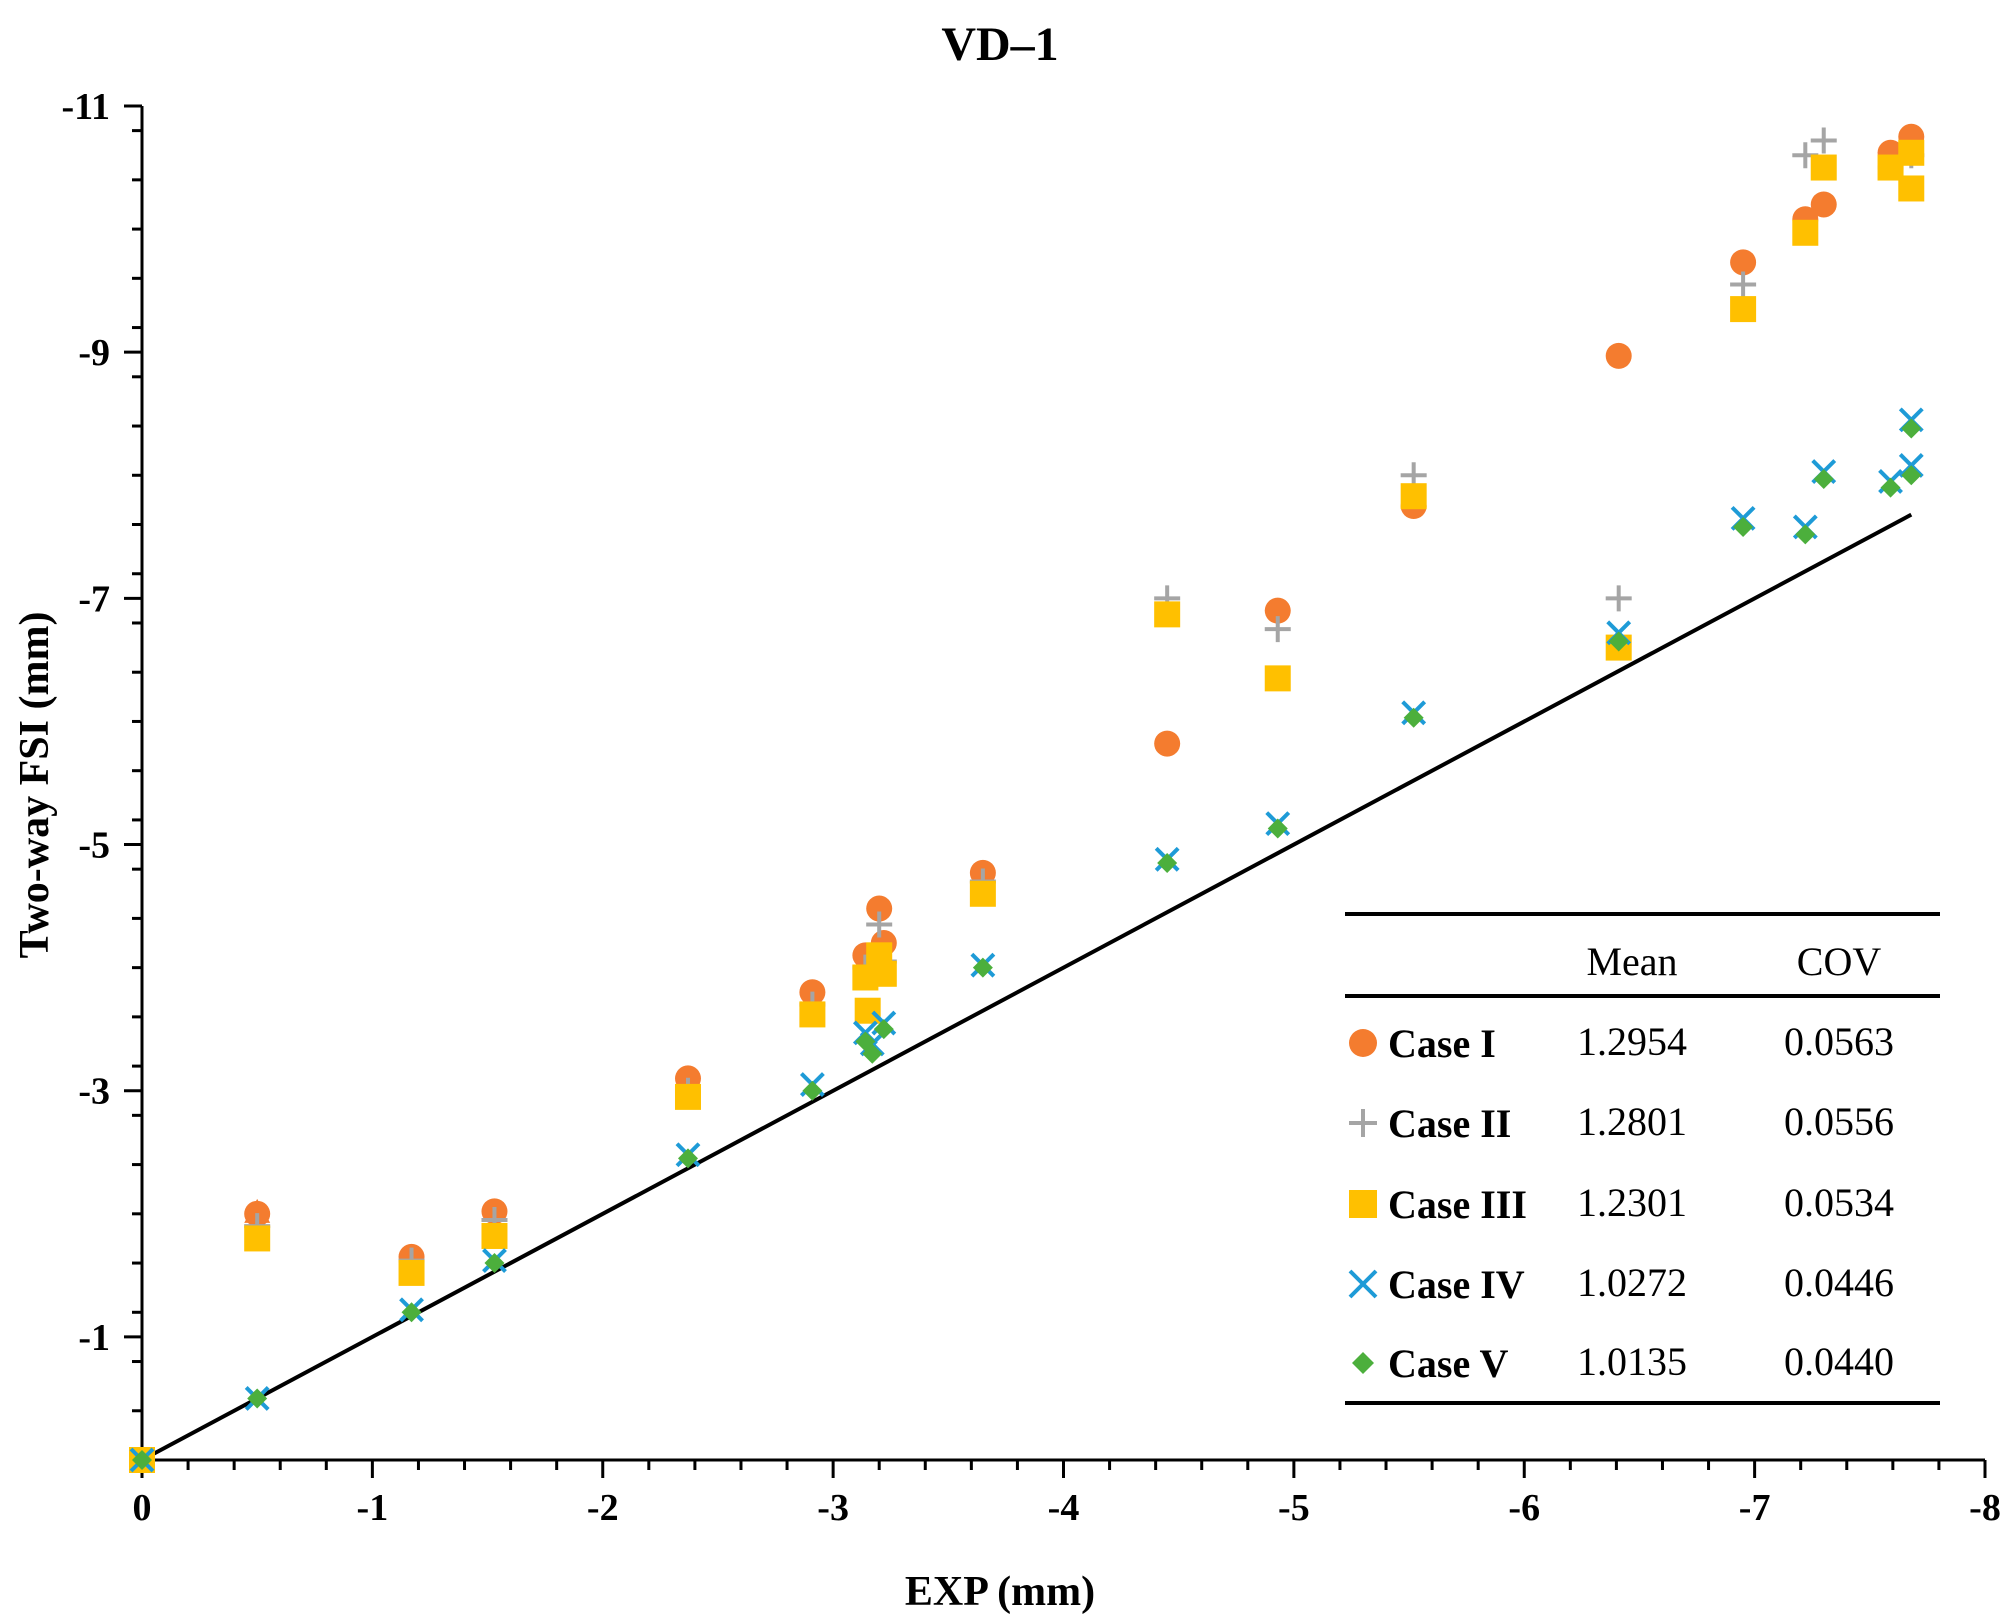 The height and width of the screenshot is (1619, 2015). What do you see at coordinates (1363, 1204) in the screenshot?
I see `legend-marker-square` at bounding box center [1363, 1204].